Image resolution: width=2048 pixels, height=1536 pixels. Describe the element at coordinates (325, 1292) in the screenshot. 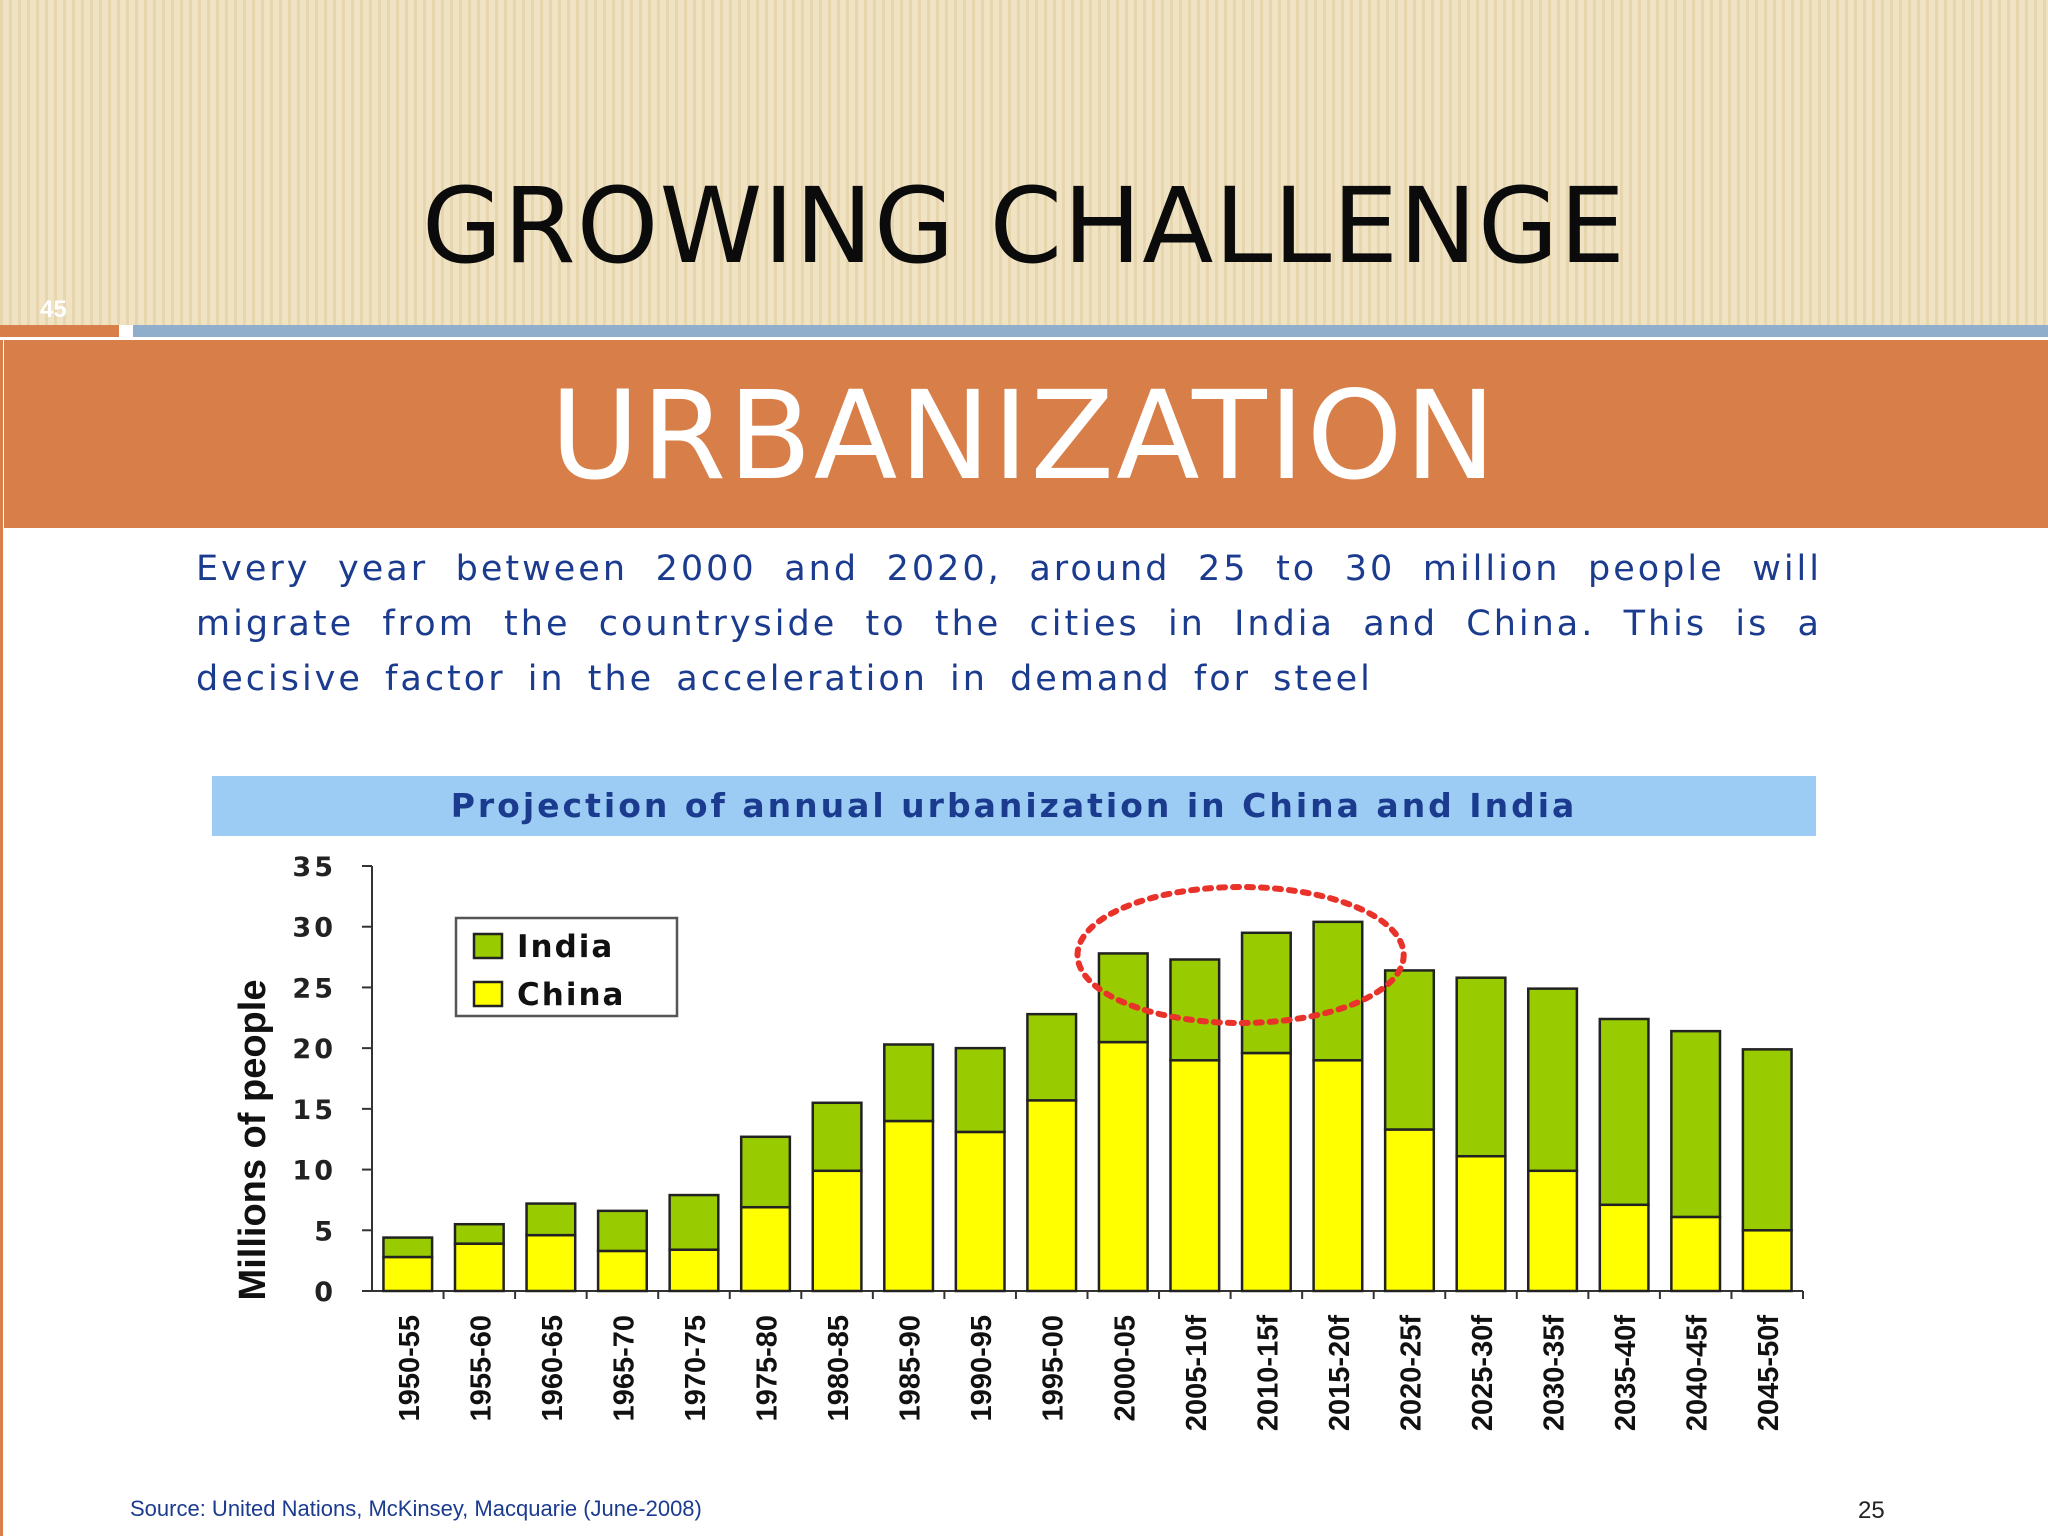

I see `y-tick-label: 0` at that location.